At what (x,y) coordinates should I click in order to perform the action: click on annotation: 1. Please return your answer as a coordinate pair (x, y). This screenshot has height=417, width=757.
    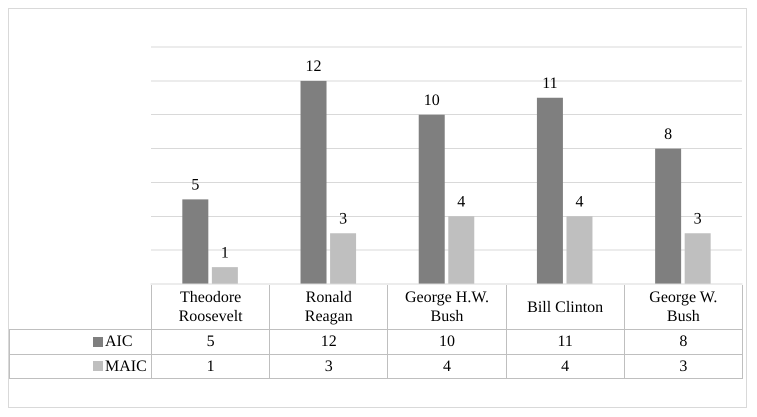
    Looking at the image, I should click on (224, 253).